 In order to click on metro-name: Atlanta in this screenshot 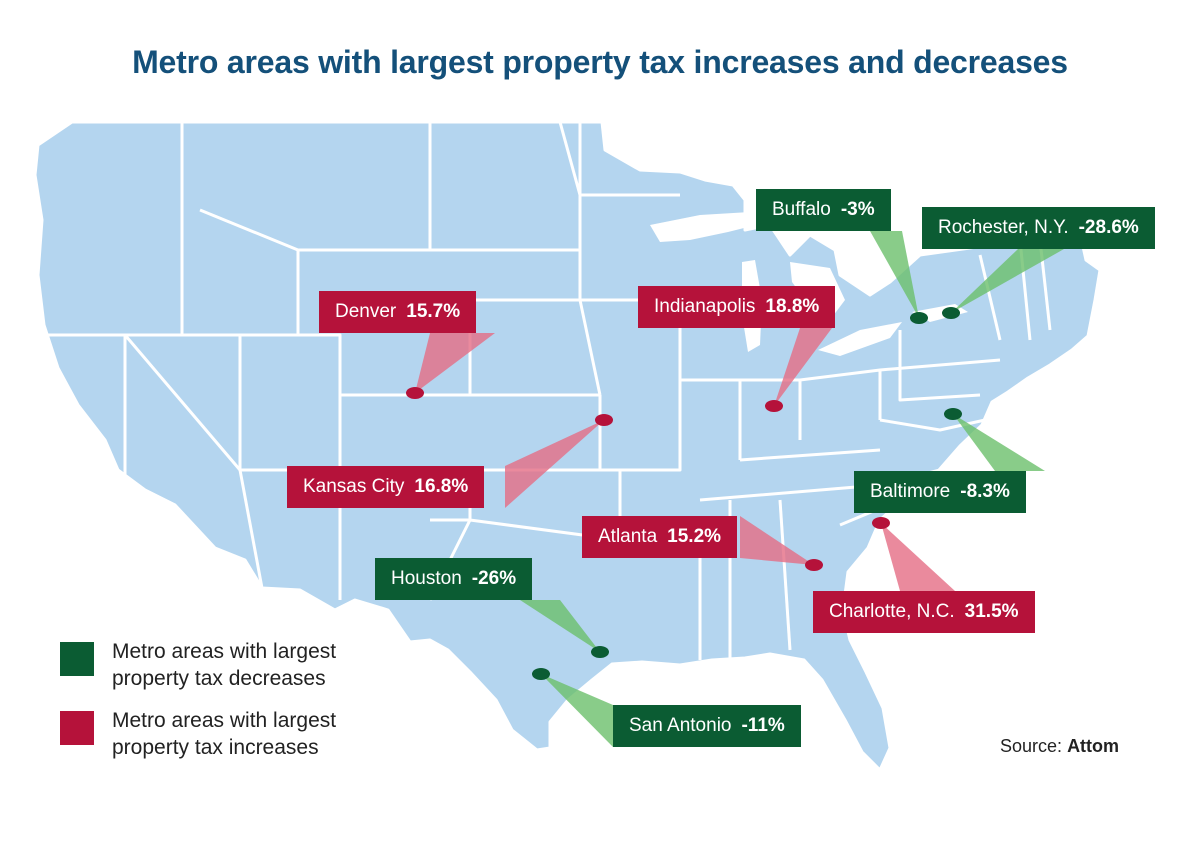, I will do `click(628, 536)`.